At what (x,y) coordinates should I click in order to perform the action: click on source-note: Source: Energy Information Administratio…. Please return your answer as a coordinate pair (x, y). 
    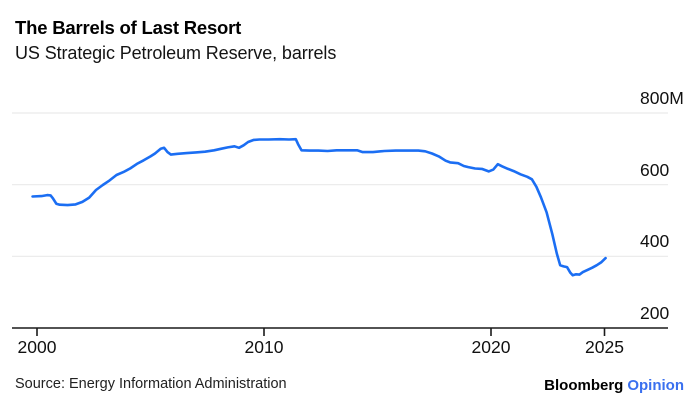
    Looking at the image, I should click on (151, 384).